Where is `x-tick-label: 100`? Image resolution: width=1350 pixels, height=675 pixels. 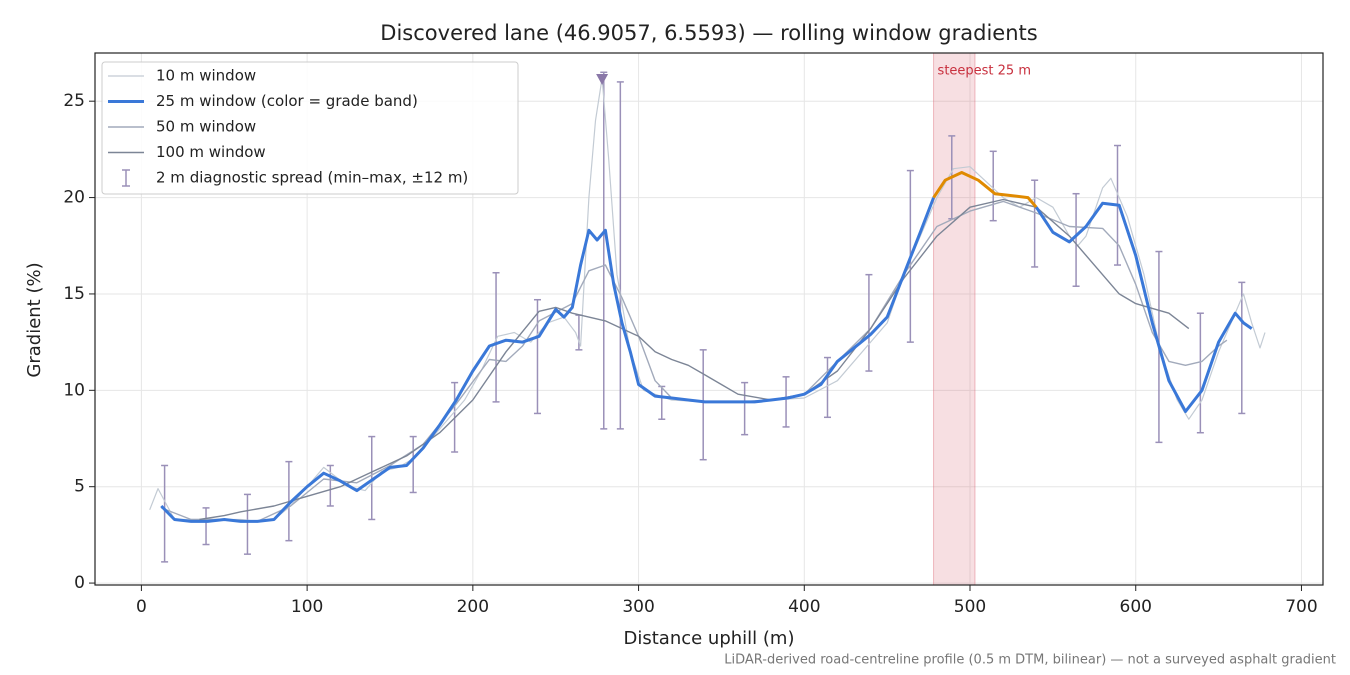
x-tick-label: 100 is located at coordinates (307, 607).